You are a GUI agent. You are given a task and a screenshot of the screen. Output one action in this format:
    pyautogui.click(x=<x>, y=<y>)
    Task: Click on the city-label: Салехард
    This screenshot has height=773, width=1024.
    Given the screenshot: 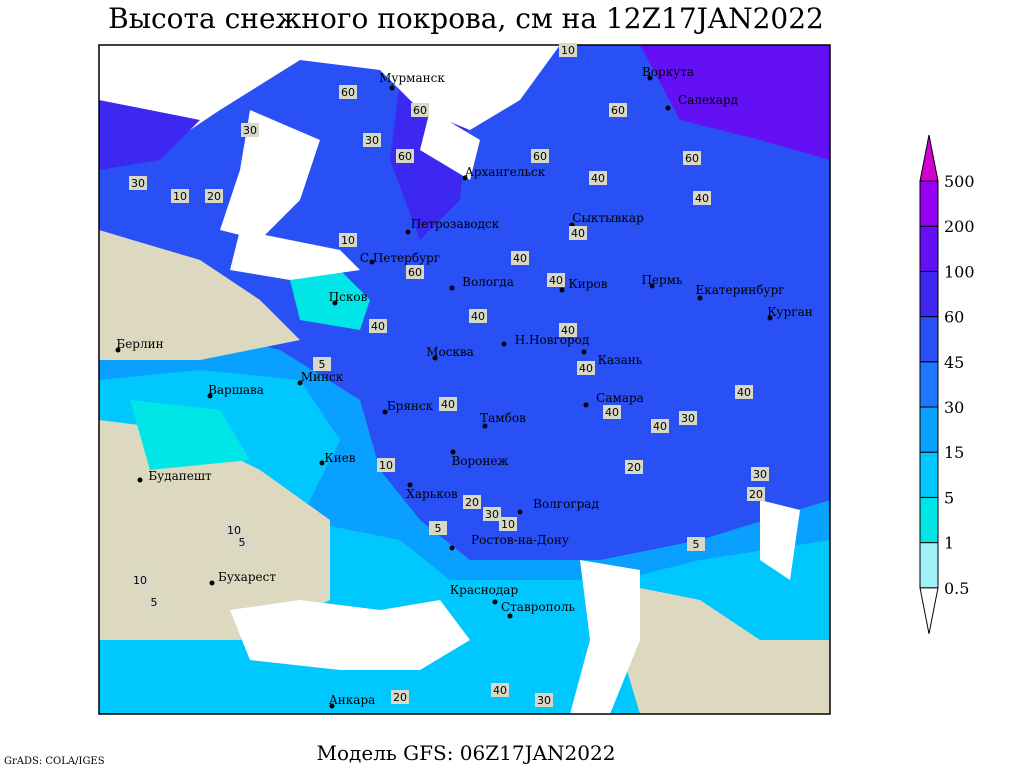 What is the action you would take?
    pyautogui.click(x=708, y=100)
    